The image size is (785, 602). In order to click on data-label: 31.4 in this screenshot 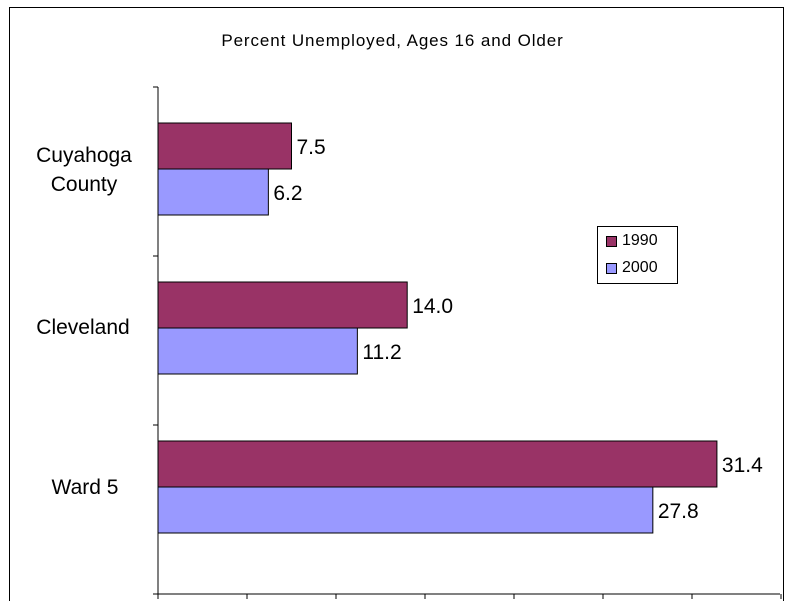, I will do `click(742, 465)`.